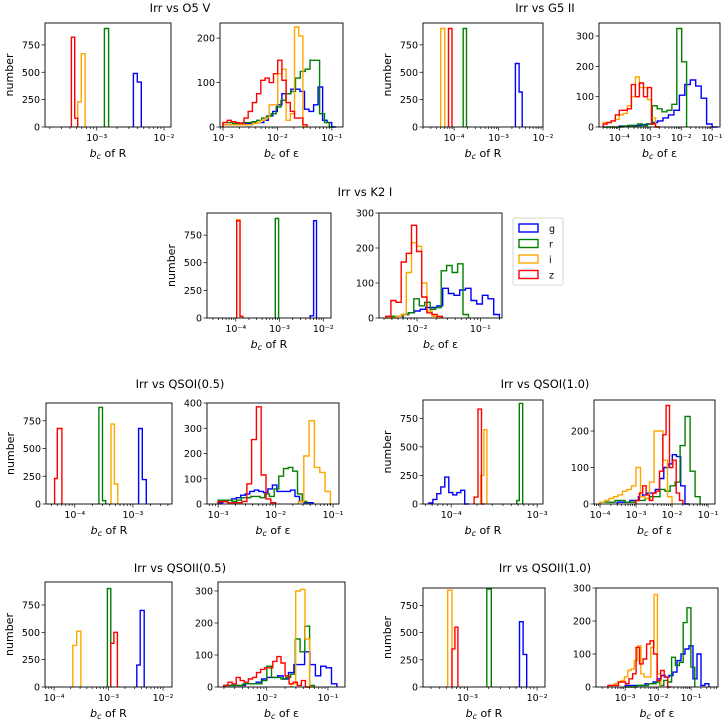  What do you see at coordinates (89, 91) in the screenshot?
I see `panel-R-0: 10⁻³ 10⁻² 0 250 500 750 bc of R number` at bounding box center [89, 91].